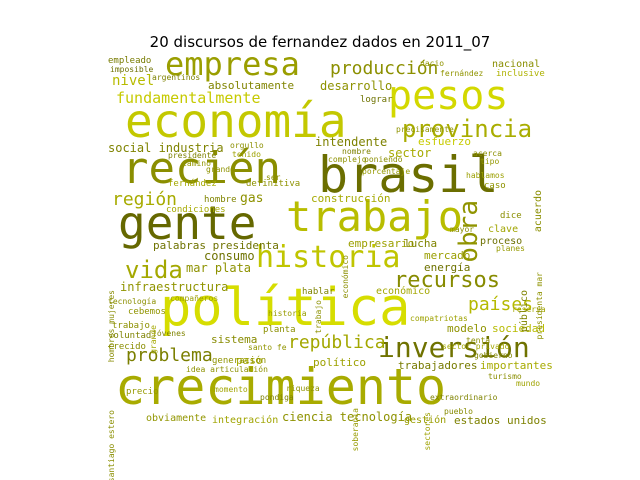 Image resolution: width=640 pixels, height=480 pixels. I want to click on cloud-word: hombre, so click(220, 200).